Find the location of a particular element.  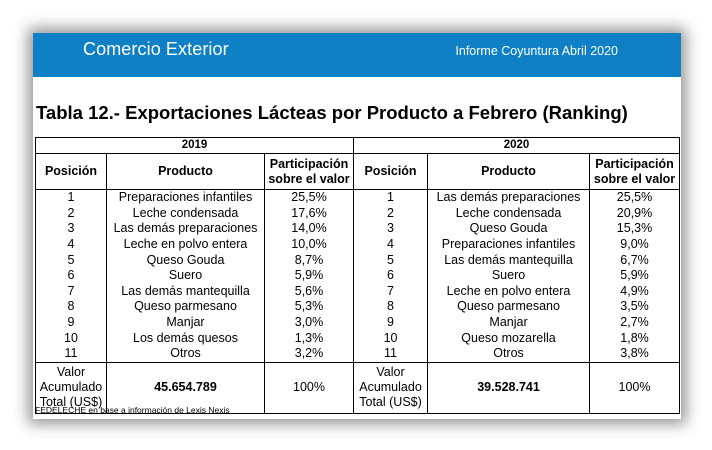

table-row: 11 Otros 3,2% 11 Otros 3,8% is located at coordinates (358, 354).